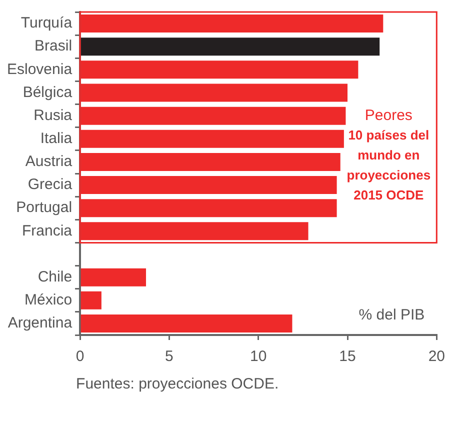 Image resolution: width=453 pixels, height=440 pixels. What do you see at coordinates (53, 46) in the screenshot?
I see `y-tick-label: Brasil` at bounding box center [53, 46].